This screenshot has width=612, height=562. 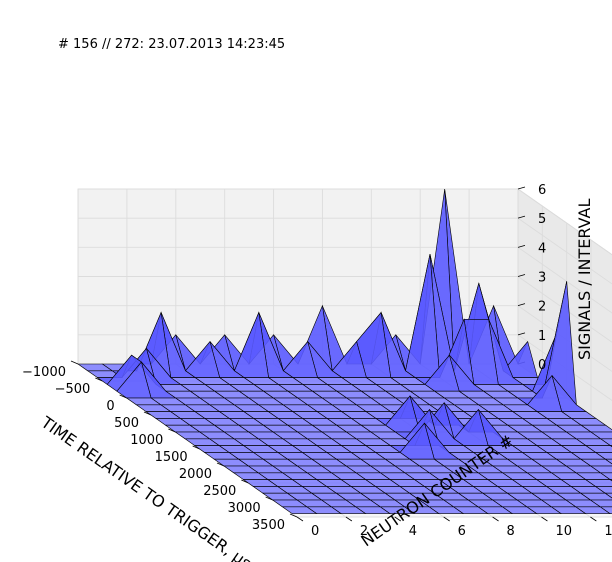 I want to click on x-tick-label: 3000, so click(x=244, y=508).